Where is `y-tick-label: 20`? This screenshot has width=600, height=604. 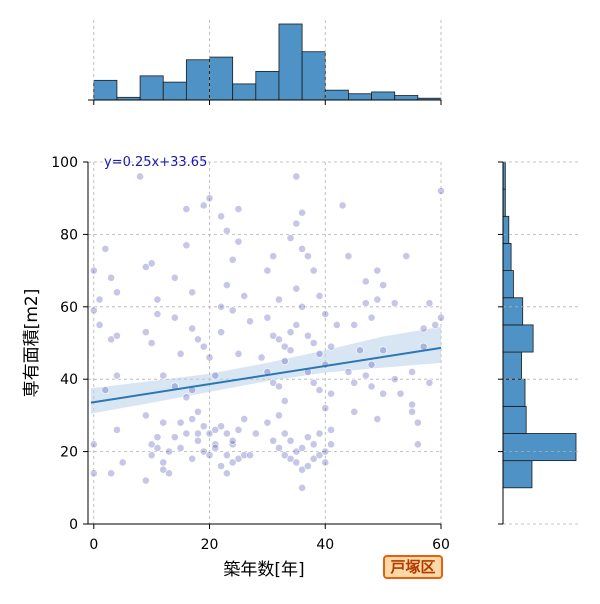
y-tick-label: 20 is located at coordinates (69, 453).